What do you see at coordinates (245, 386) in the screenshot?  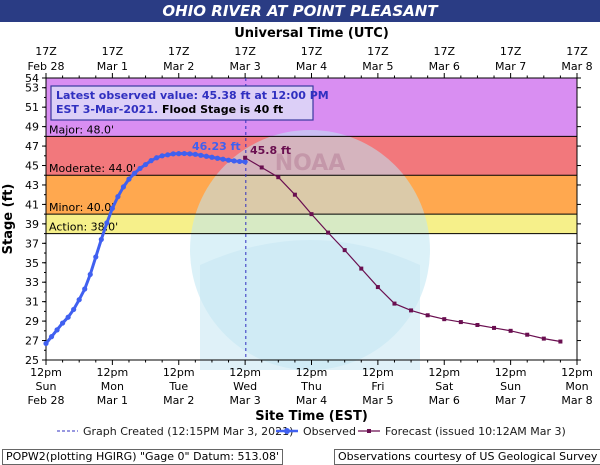 I see `x-tick-label: Wed` at bounding box center [245, 386].